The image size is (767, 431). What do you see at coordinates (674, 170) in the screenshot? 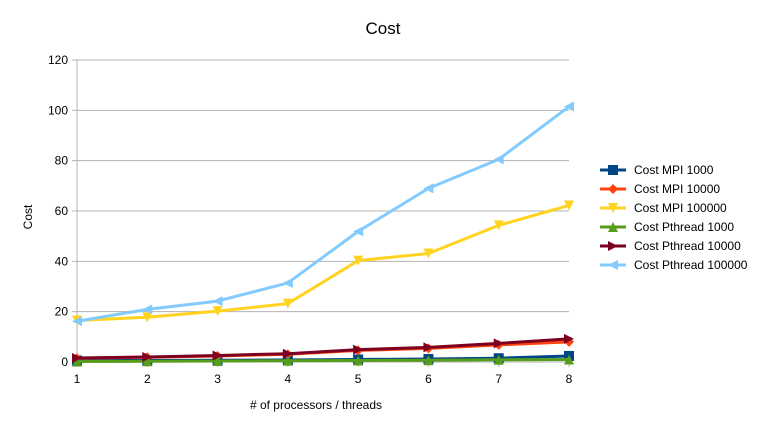
I see `legend-label: Cost MPI 1000` at bounding box center [674, 170].